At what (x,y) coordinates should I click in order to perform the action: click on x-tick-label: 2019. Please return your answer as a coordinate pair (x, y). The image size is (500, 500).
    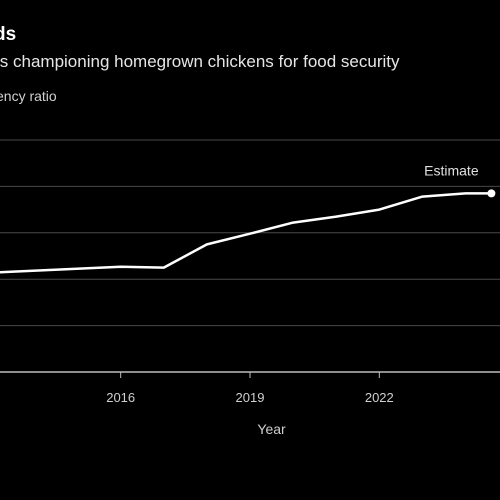
    Looking at the image, I should click on (250, 397).